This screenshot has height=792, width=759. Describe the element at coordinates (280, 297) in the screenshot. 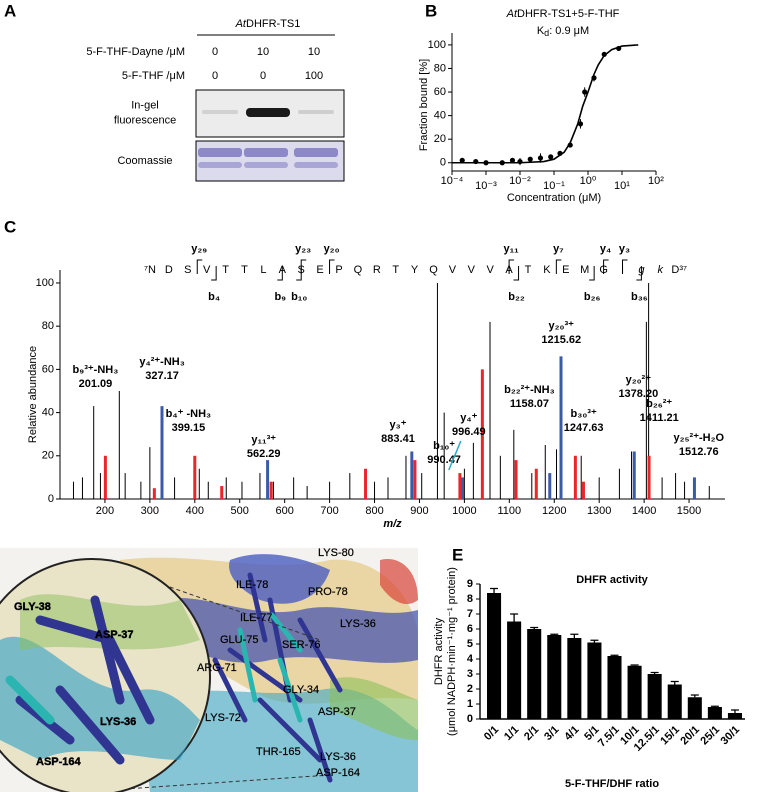

I see `b-fragment: b₉` at that location.